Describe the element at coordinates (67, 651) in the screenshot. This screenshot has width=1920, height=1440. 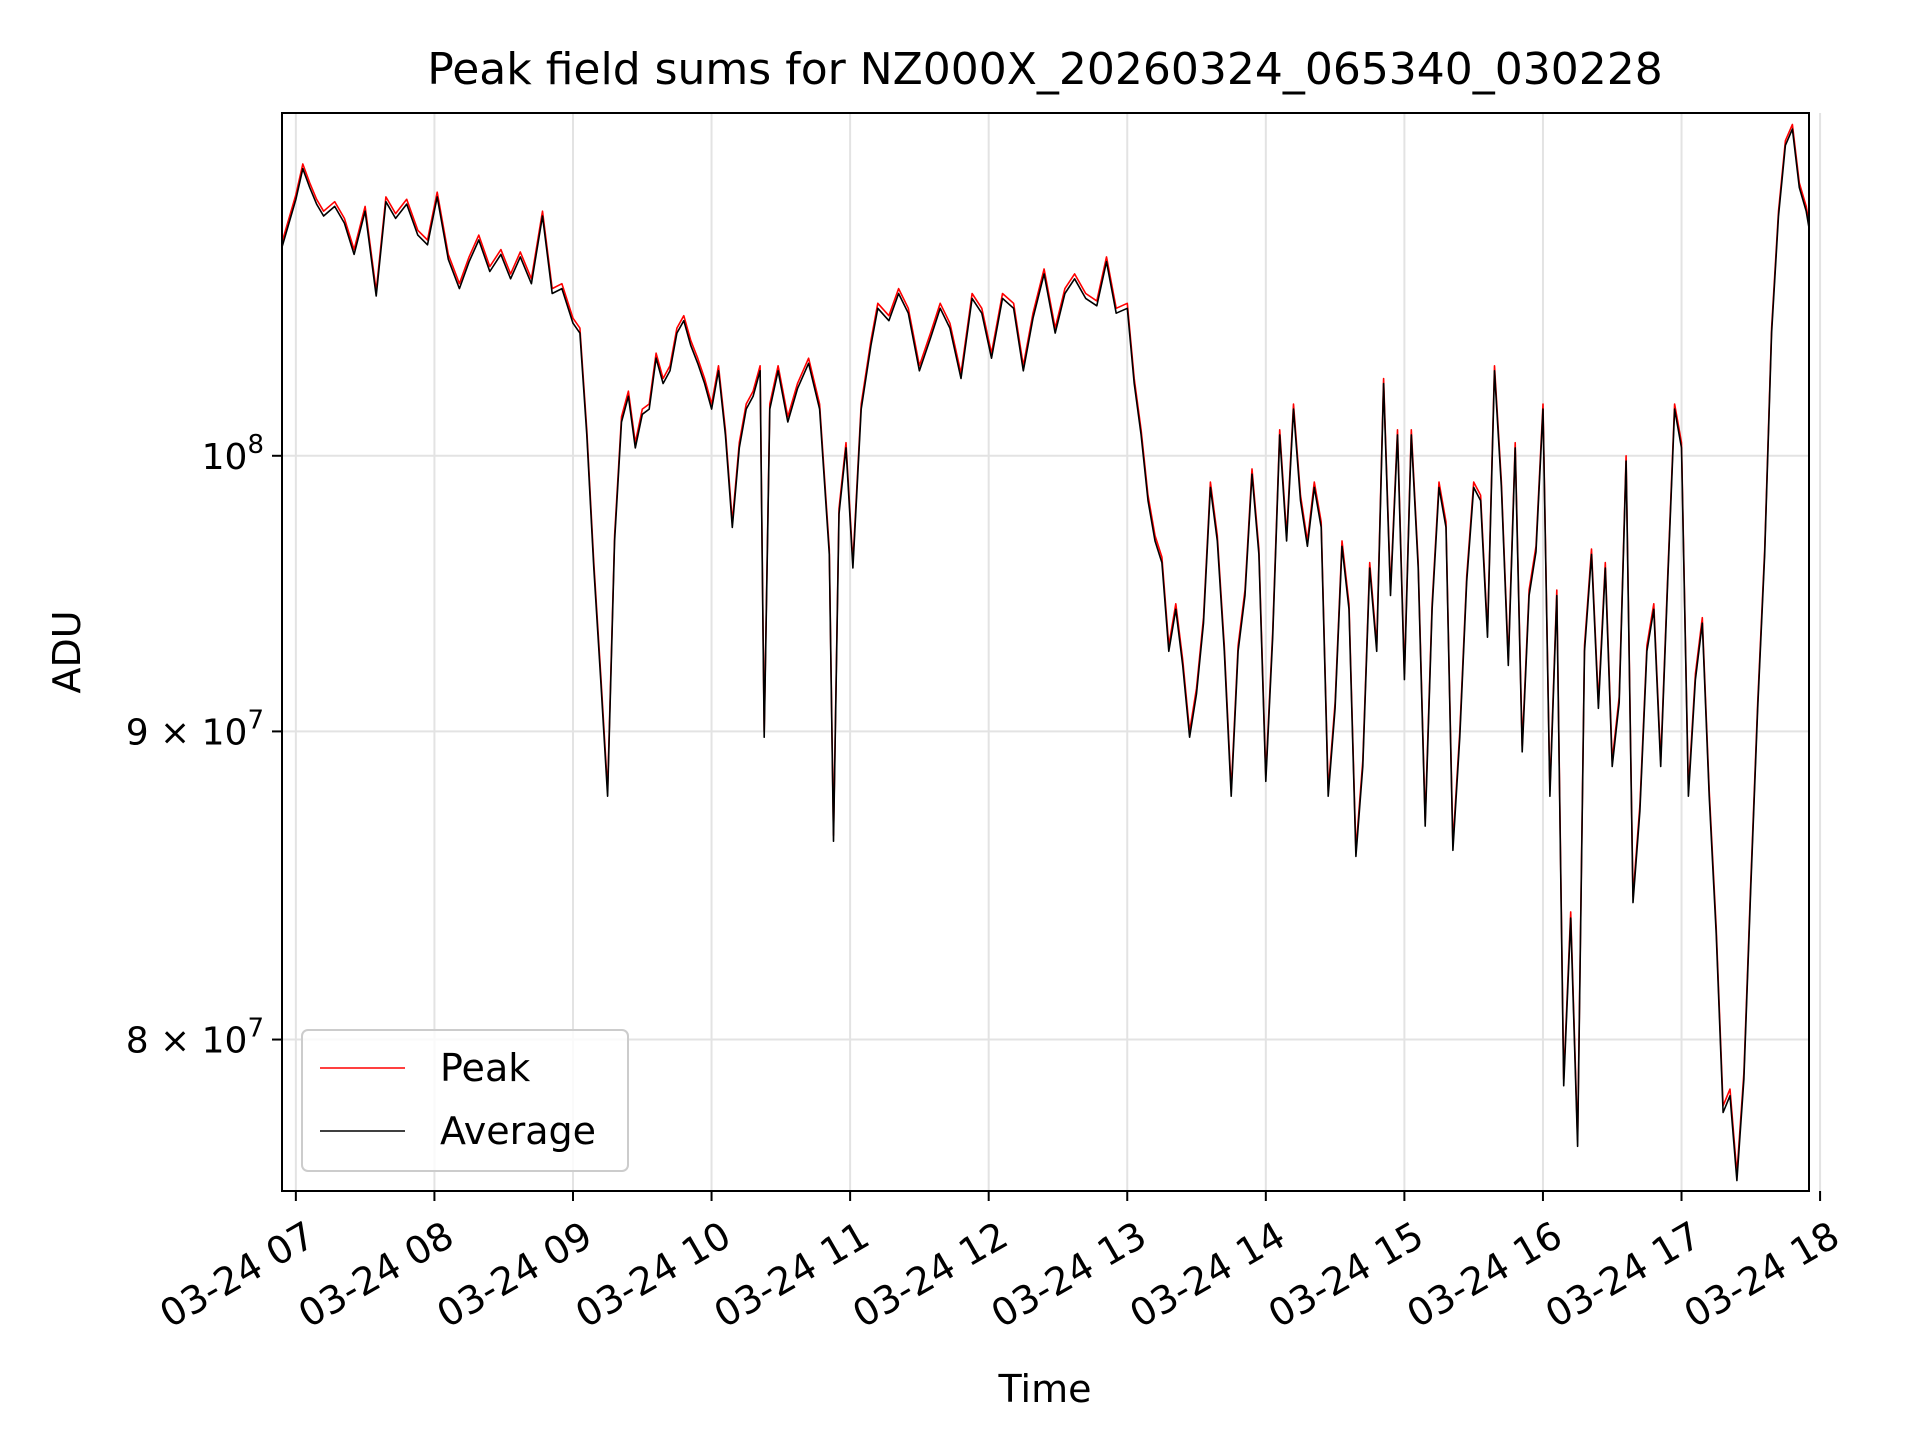
I see `y-axis-label: ADU` at that location.